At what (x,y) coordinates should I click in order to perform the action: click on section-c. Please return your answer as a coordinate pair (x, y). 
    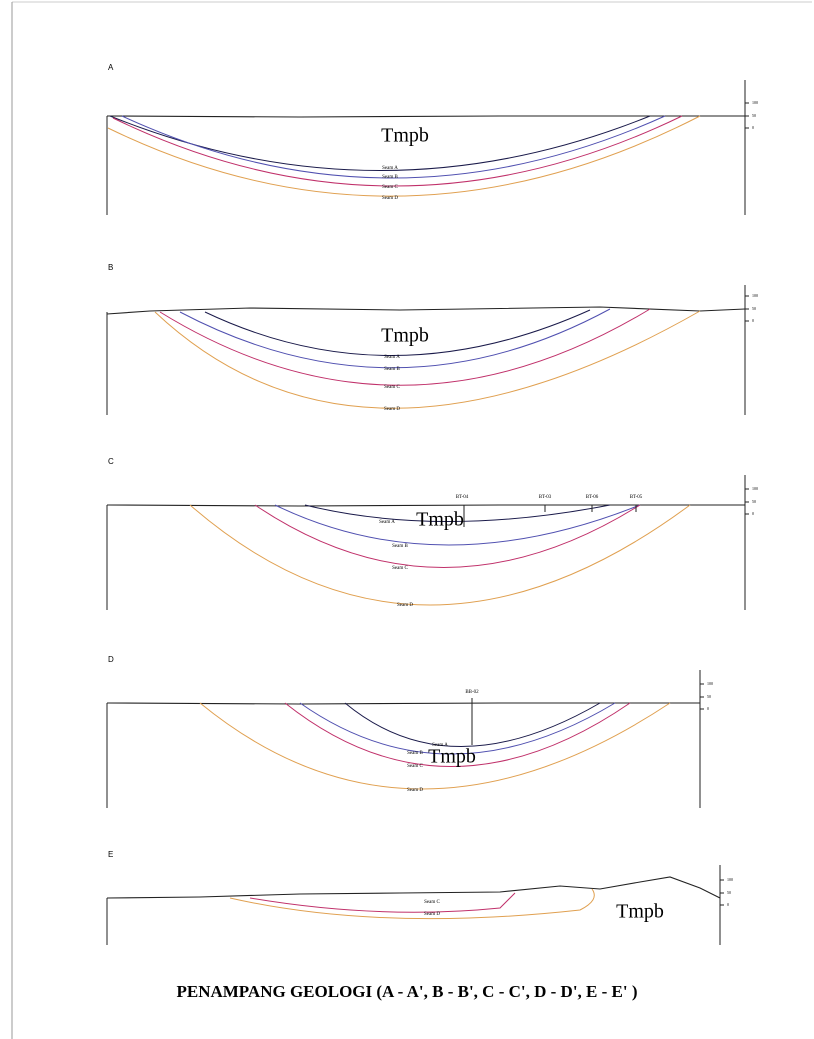
    Looking at the image, I should click on (426, 542).